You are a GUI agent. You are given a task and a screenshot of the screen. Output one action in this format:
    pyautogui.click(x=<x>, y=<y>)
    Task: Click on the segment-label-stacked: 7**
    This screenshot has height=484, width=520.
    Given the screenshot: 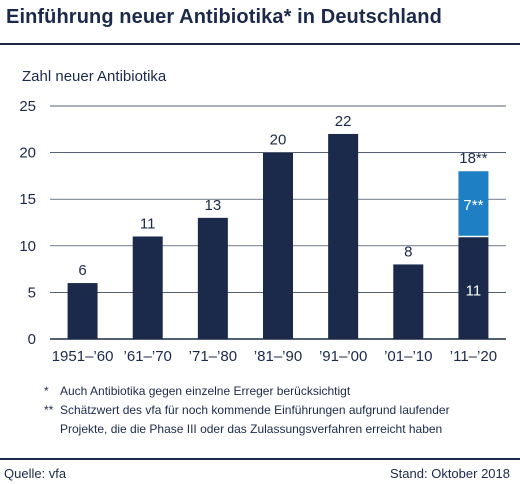 What is the action you would take?
    pyautogui.click(x=473, y=205)
    